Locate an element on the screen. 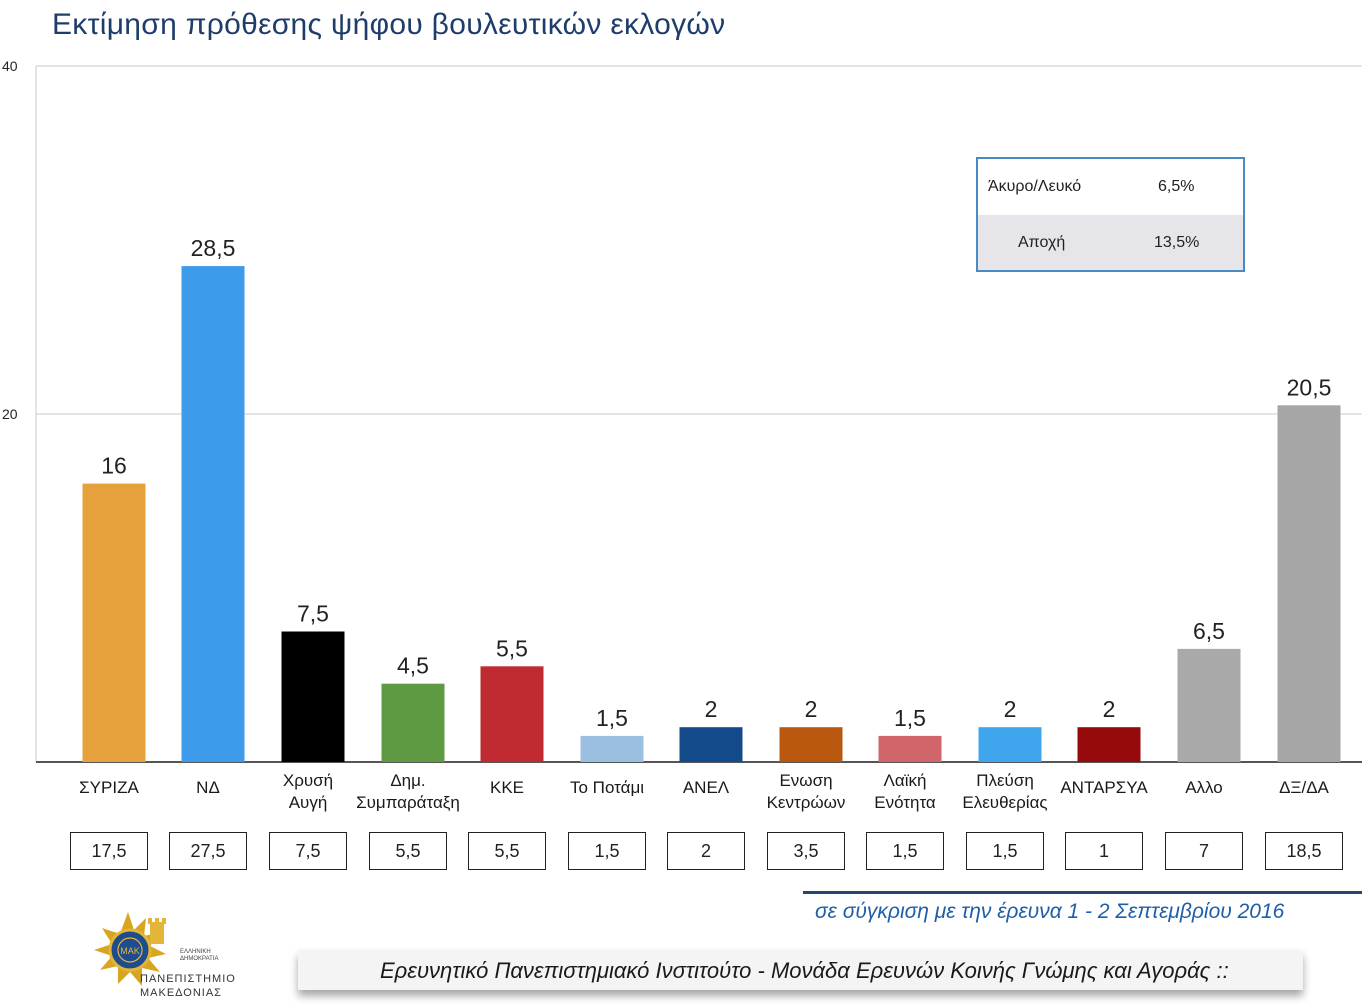  logo-name-line-2: ΜΑΚΕΔΟΝΙΑΣ is located at coordinates (181, 993).